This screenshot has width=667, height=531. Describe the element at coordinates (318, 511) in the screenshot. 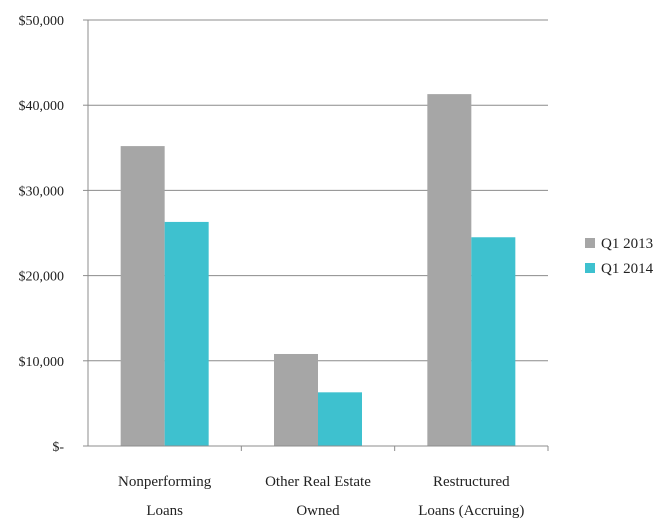

I see `x-category-label: Owned` at that location.